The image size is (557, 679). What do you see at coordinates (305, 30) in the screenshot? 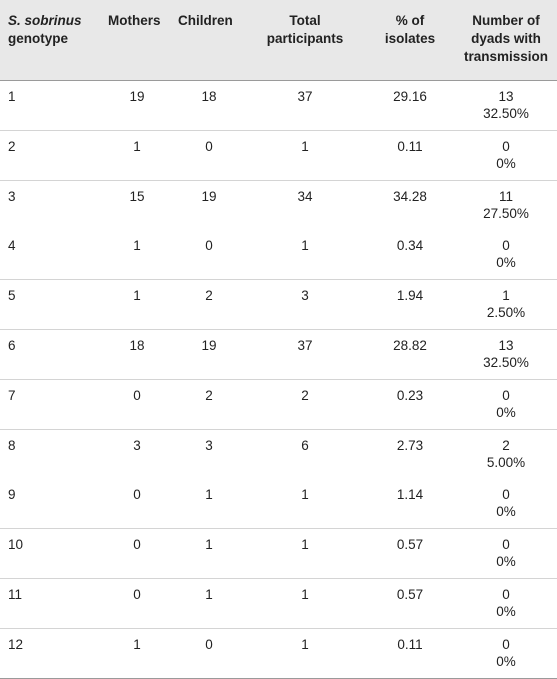
I see `header-total: Total participants` at bounding box center [305, 30].